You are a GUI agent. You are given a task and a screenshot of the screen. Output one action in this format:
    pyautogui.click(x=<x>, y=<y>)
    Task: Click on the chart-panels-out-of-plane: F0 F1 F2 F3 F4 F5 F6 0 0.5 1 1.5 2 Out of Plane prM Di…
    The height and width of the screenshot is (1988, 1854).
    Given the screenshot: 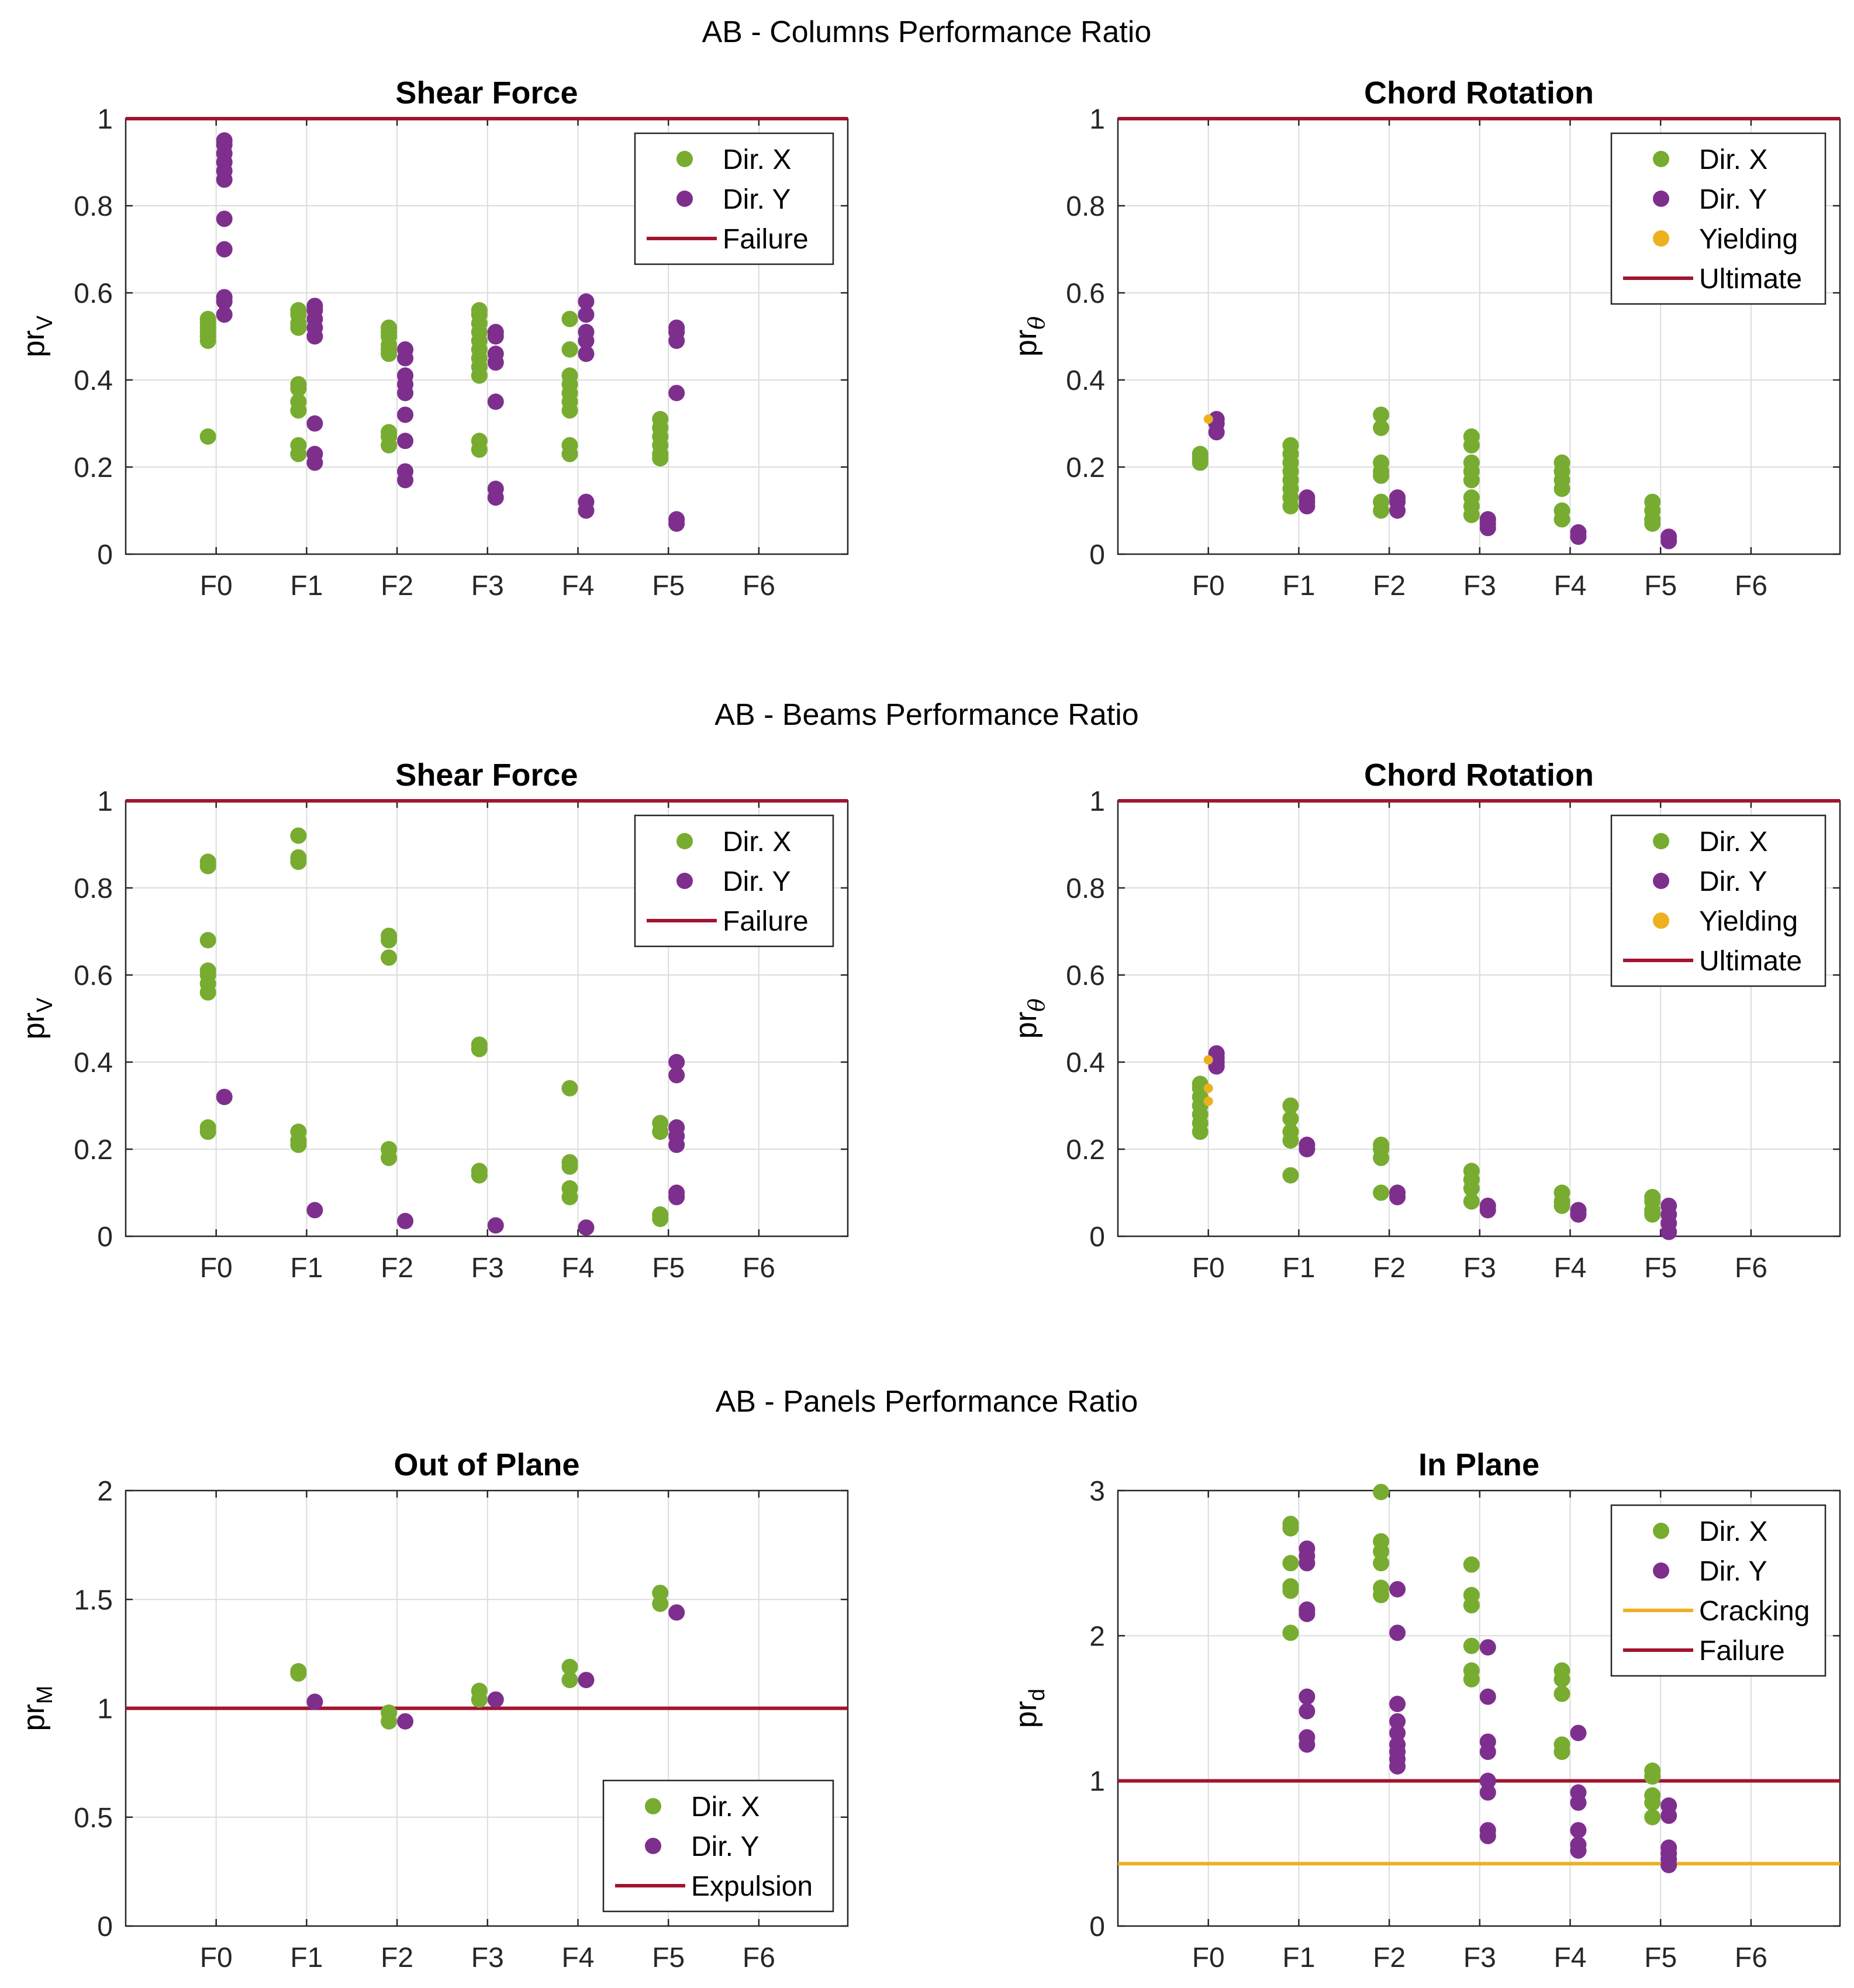 What is the action you would take?
    pyautogui.click(x=433, y=1710)
    